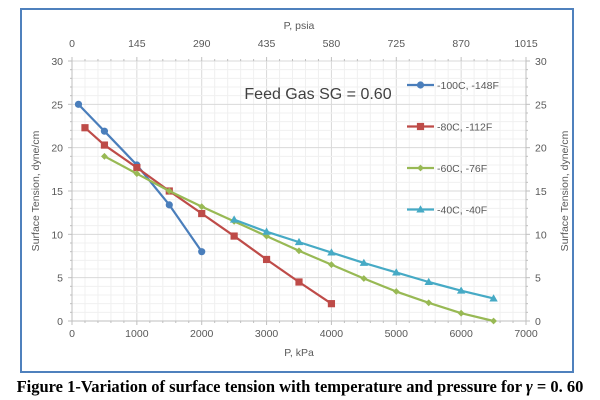 Image resolution: width=600 pixels, height=400 pixels. What do you see at coordinates (468, 86) in the screenshot?
I see `legend-label: -100C, -148F` at bounding box center [468, 86].